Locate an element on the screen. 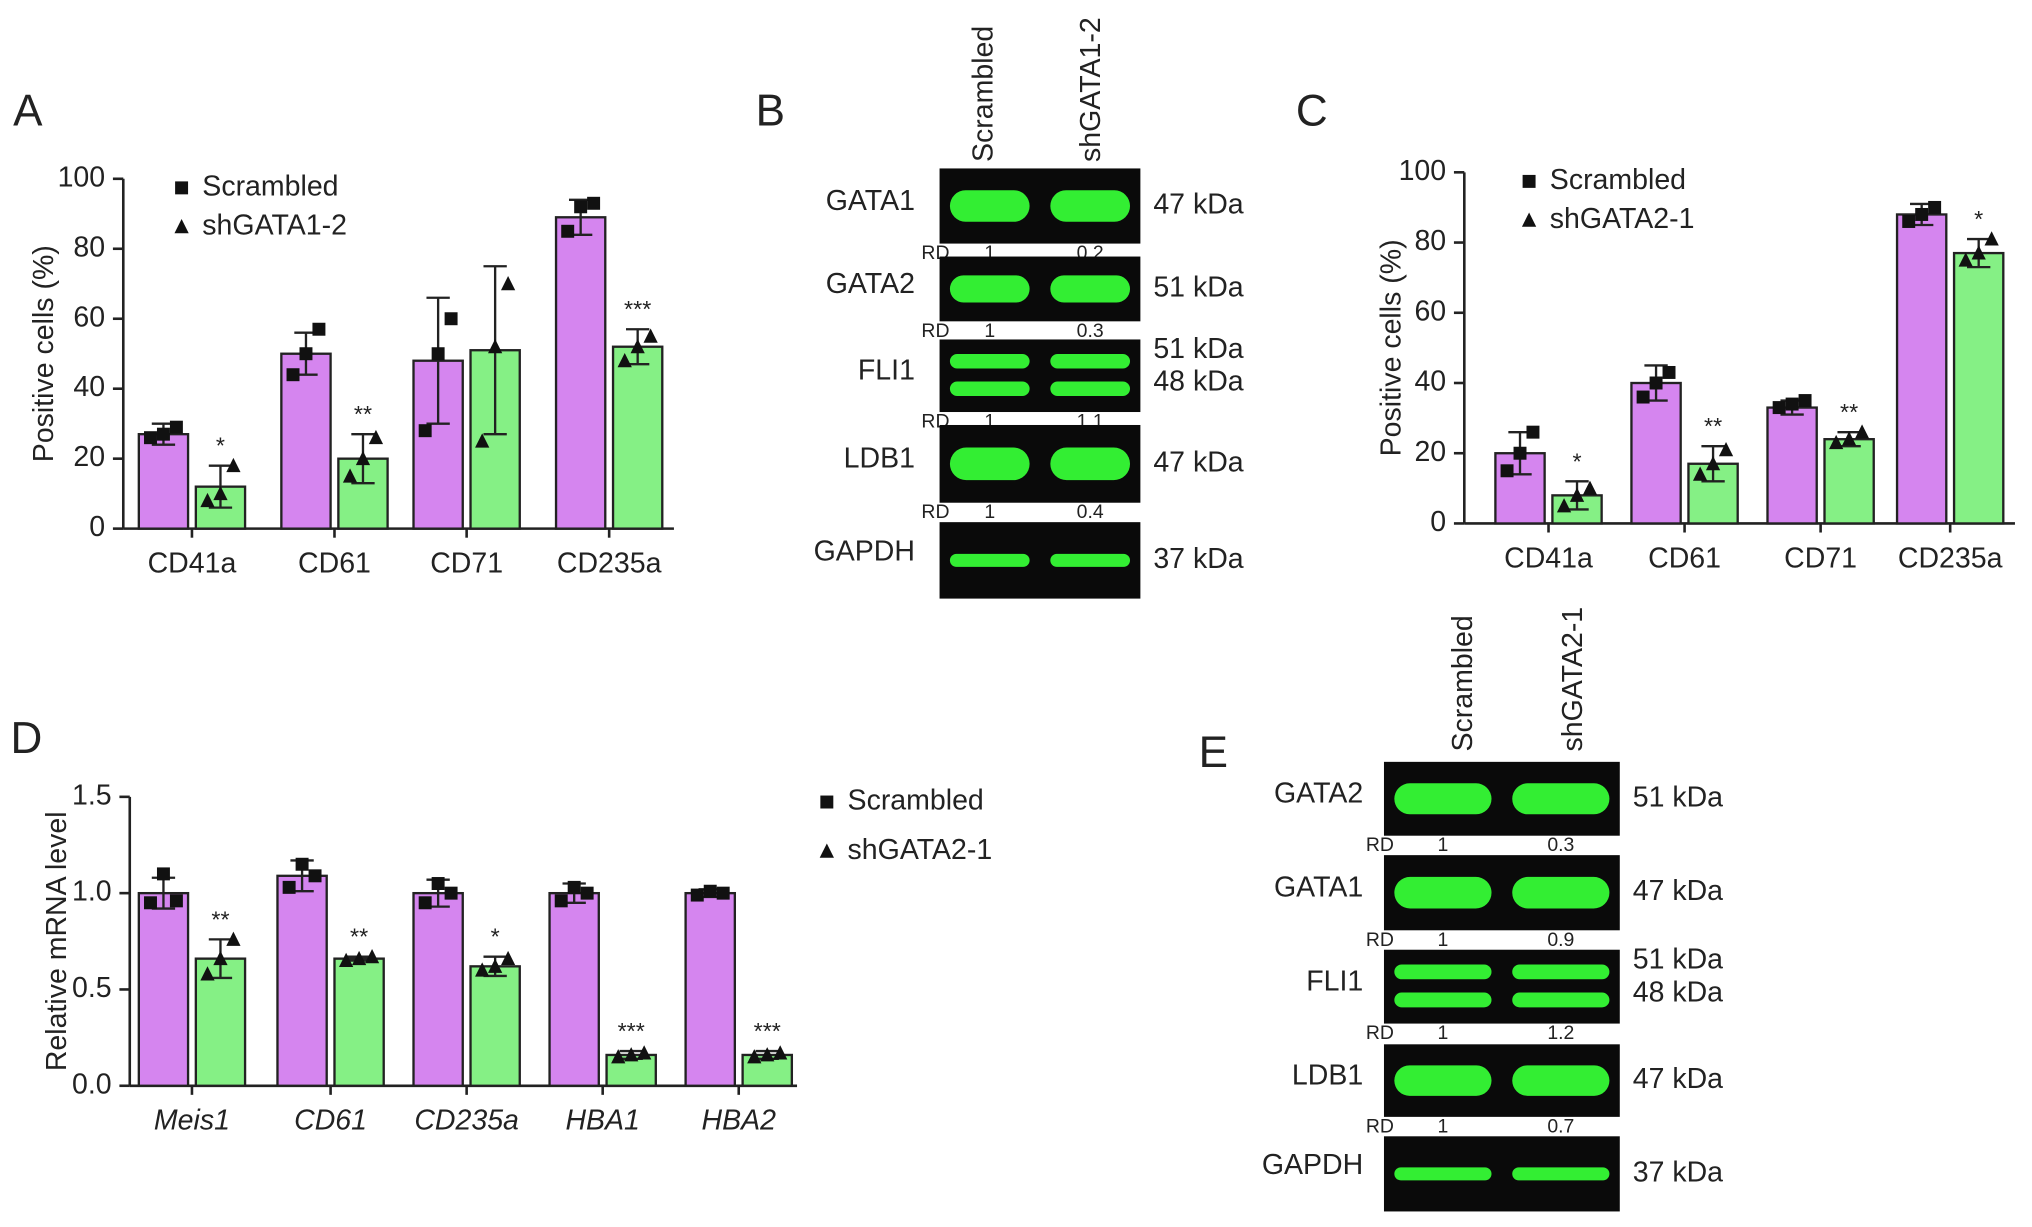  protein-label: GAPDH is located at coordinates (1312, 1165).